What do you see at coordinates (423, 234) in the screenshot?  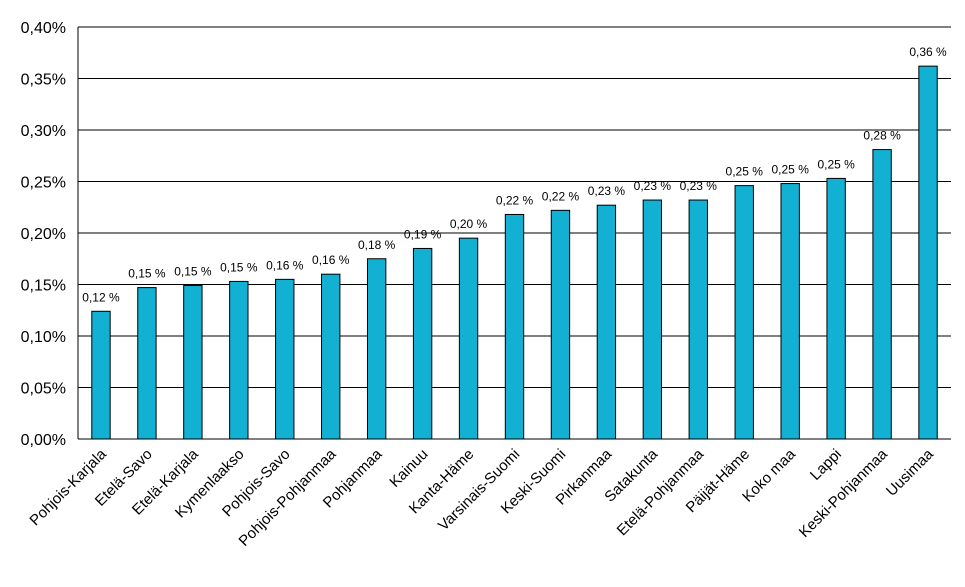 I see `data-label: 0,19 %` at bounding box center [423, 234].